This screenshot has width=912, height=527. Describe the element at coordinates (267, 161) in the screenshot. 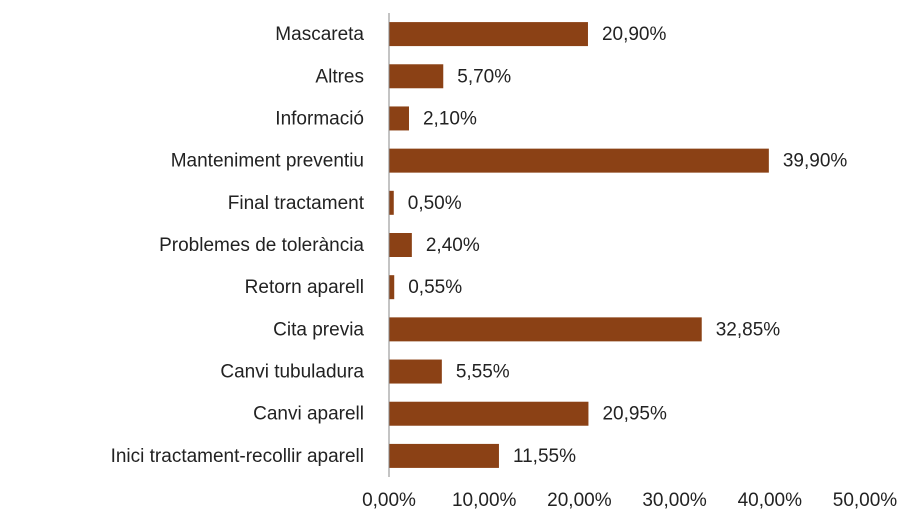

I see `y-tick-label: Manteniment preventiu` at that location.